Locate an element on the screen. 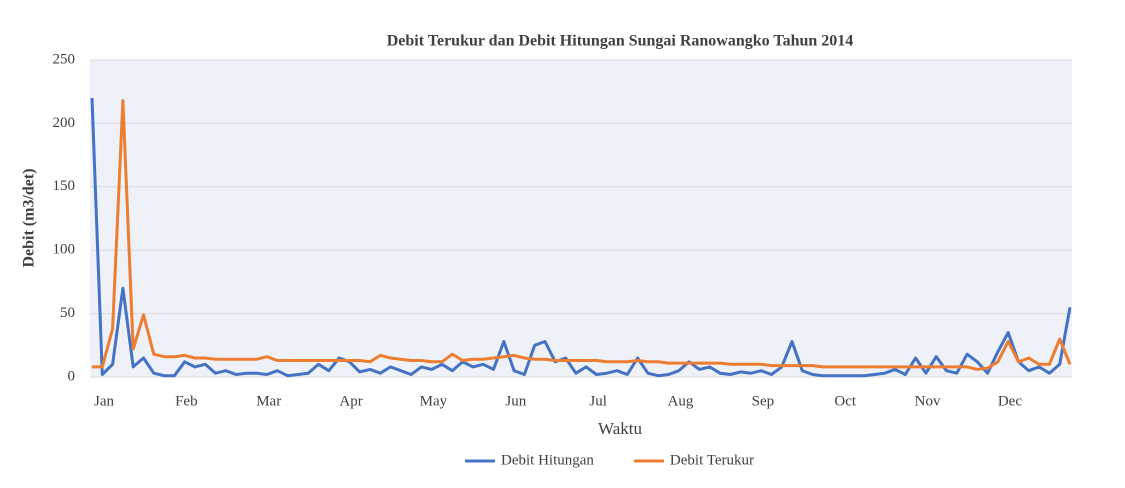 The image size is (1125, 488). y-tick-label: 0 is located at coordinates (72, 376).